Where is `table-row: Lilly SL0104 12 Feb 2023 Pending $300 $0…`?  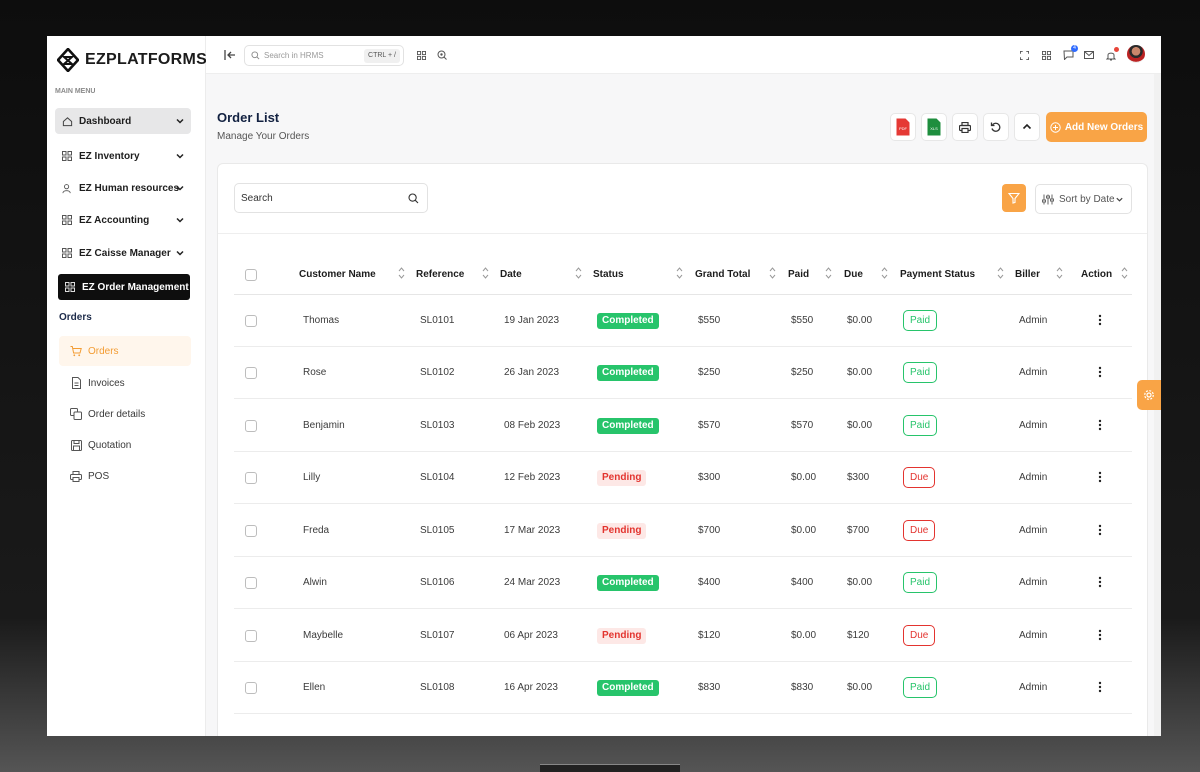
table-row: Lilly SL0104 12 Feb 2023 Pending $300 $0… is located at coordinates (683, 478).